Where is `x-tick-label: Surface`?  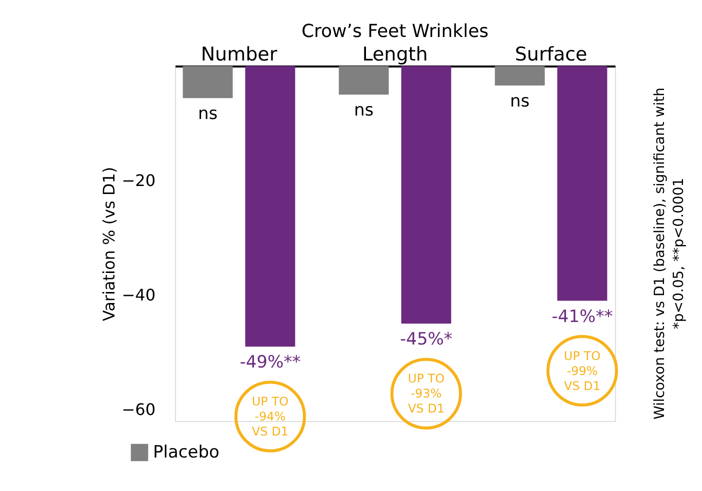
x-tick-label: Surface is located at coordinates (551, 55).